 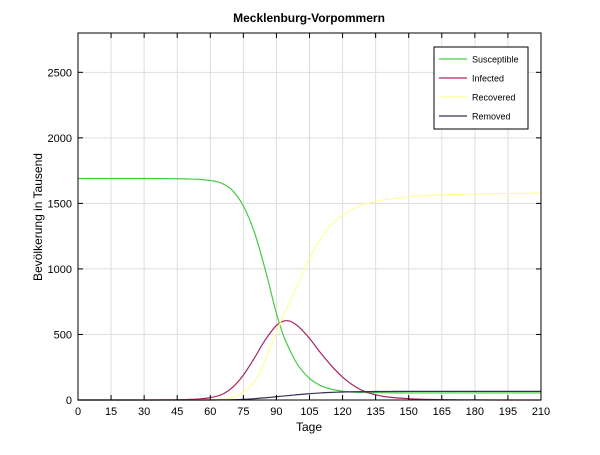 I want to click on x-tick-label: 210, so click(x=541, y=412).